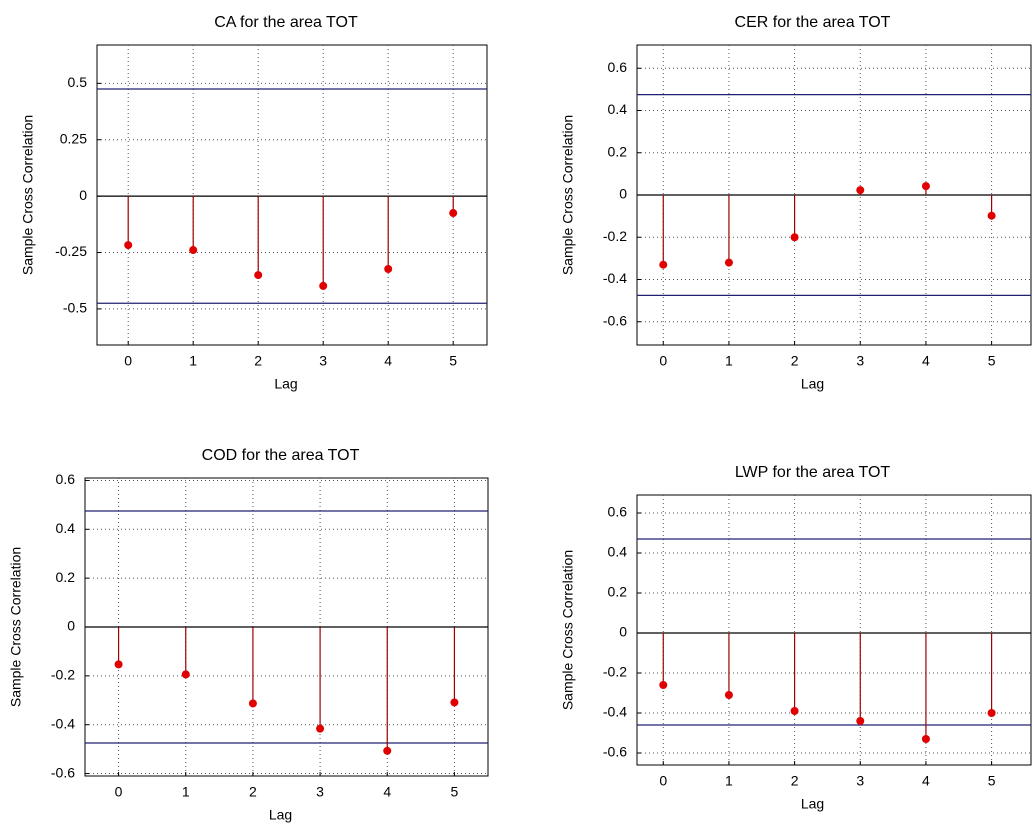 The width and height of the screenshot is (1032, 840). Describe the element at coordinates (71, 251) in the screenshot. I see `y-tick-label: -0.25` at that location.